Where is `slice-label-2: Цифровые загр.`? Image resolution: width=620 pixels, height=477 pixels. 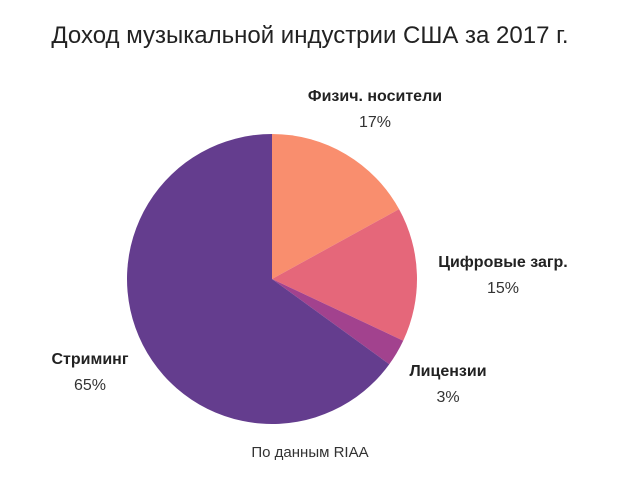 slice-label-2: Цифровые загр. is located at coordinates (502, 262).